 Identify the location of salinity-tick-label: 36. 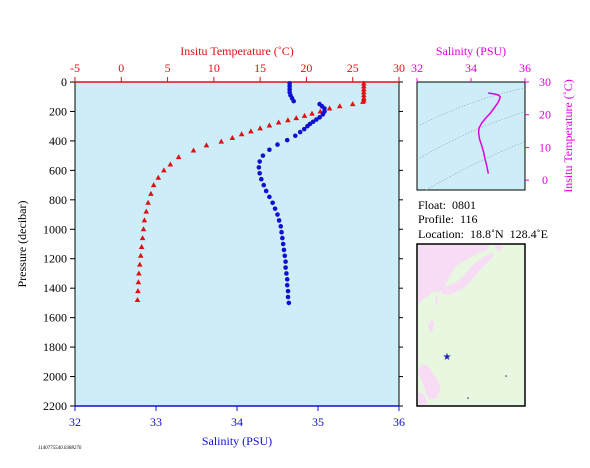
(399, 422).